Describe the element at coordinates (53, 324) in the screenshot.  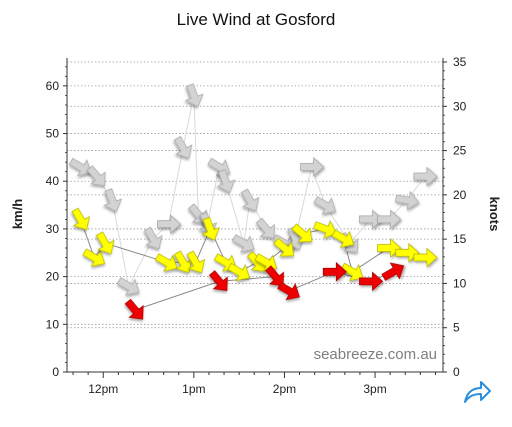
I see `y-left-tick-label: 10` at that location.